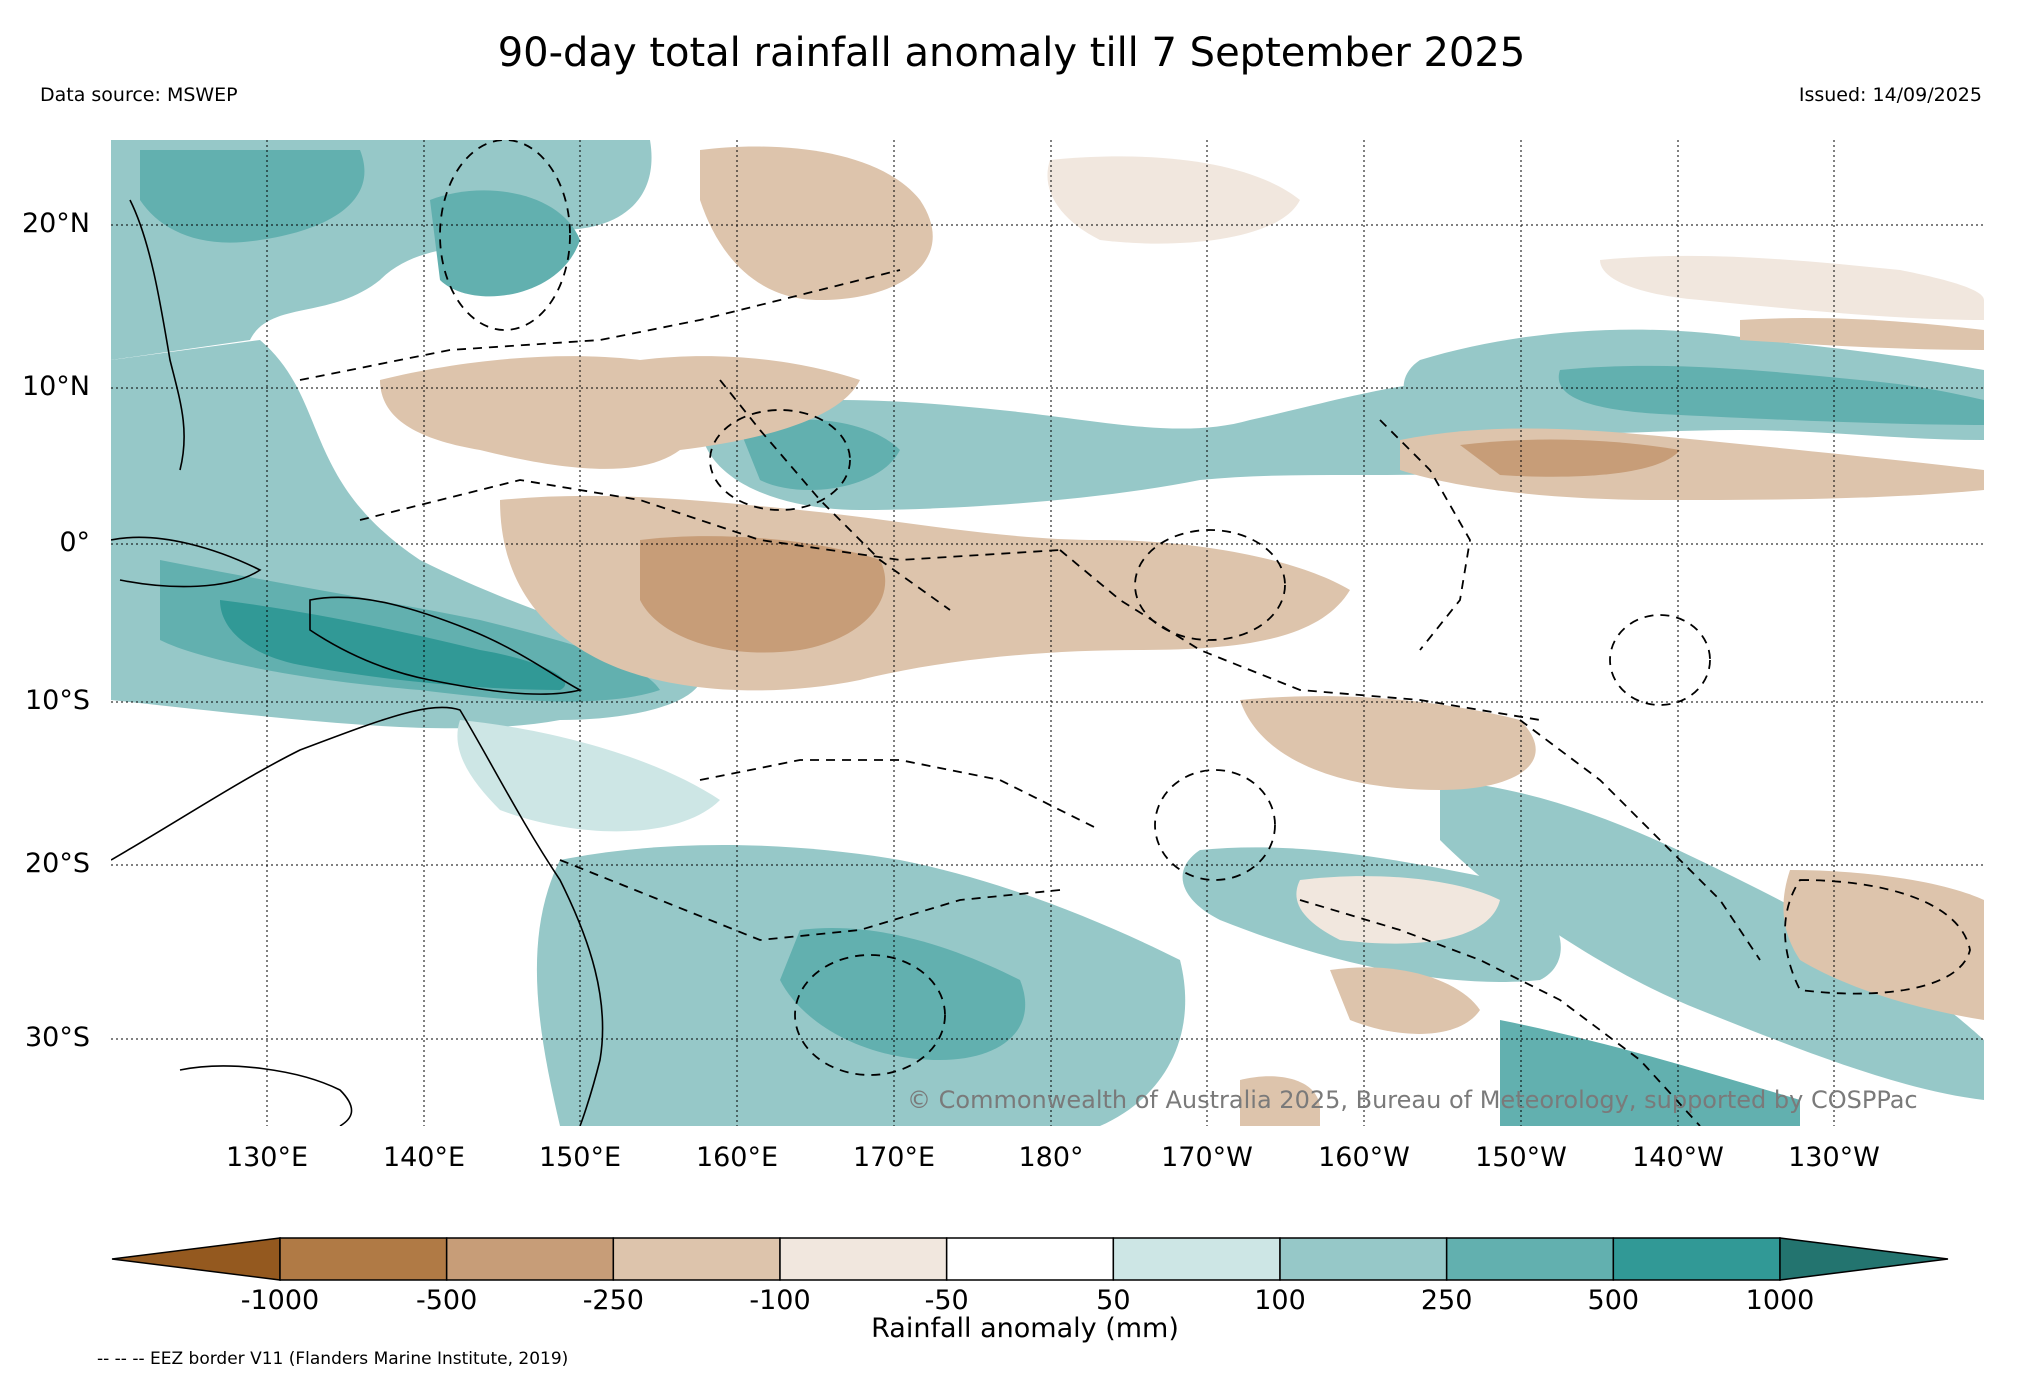 The height and width of the screenshot is (1380, 2023). I want to click on colorbar-tick-label: -100, so click(780, 1300).